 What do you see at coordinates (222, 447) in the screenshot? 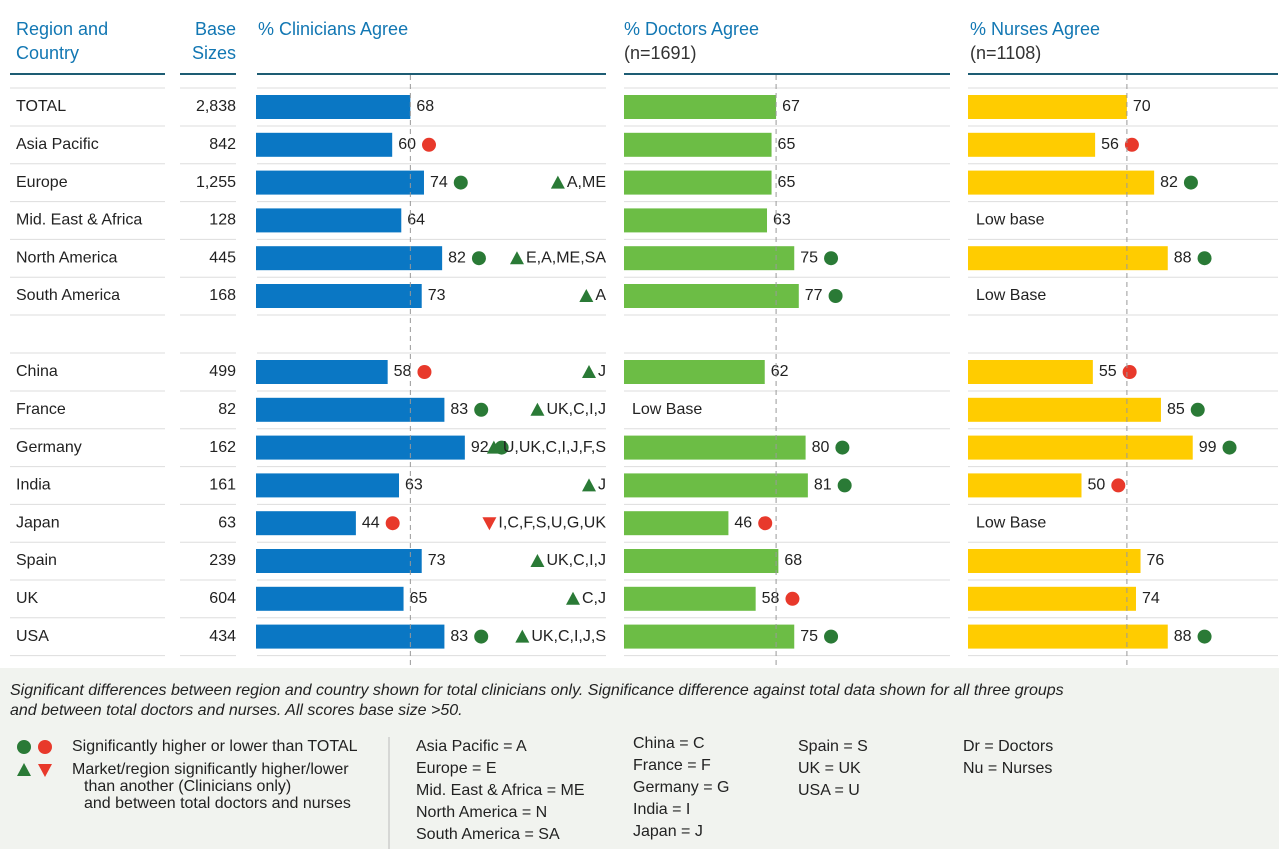
I see `base-size: 162` at bounding box center [222, 447].